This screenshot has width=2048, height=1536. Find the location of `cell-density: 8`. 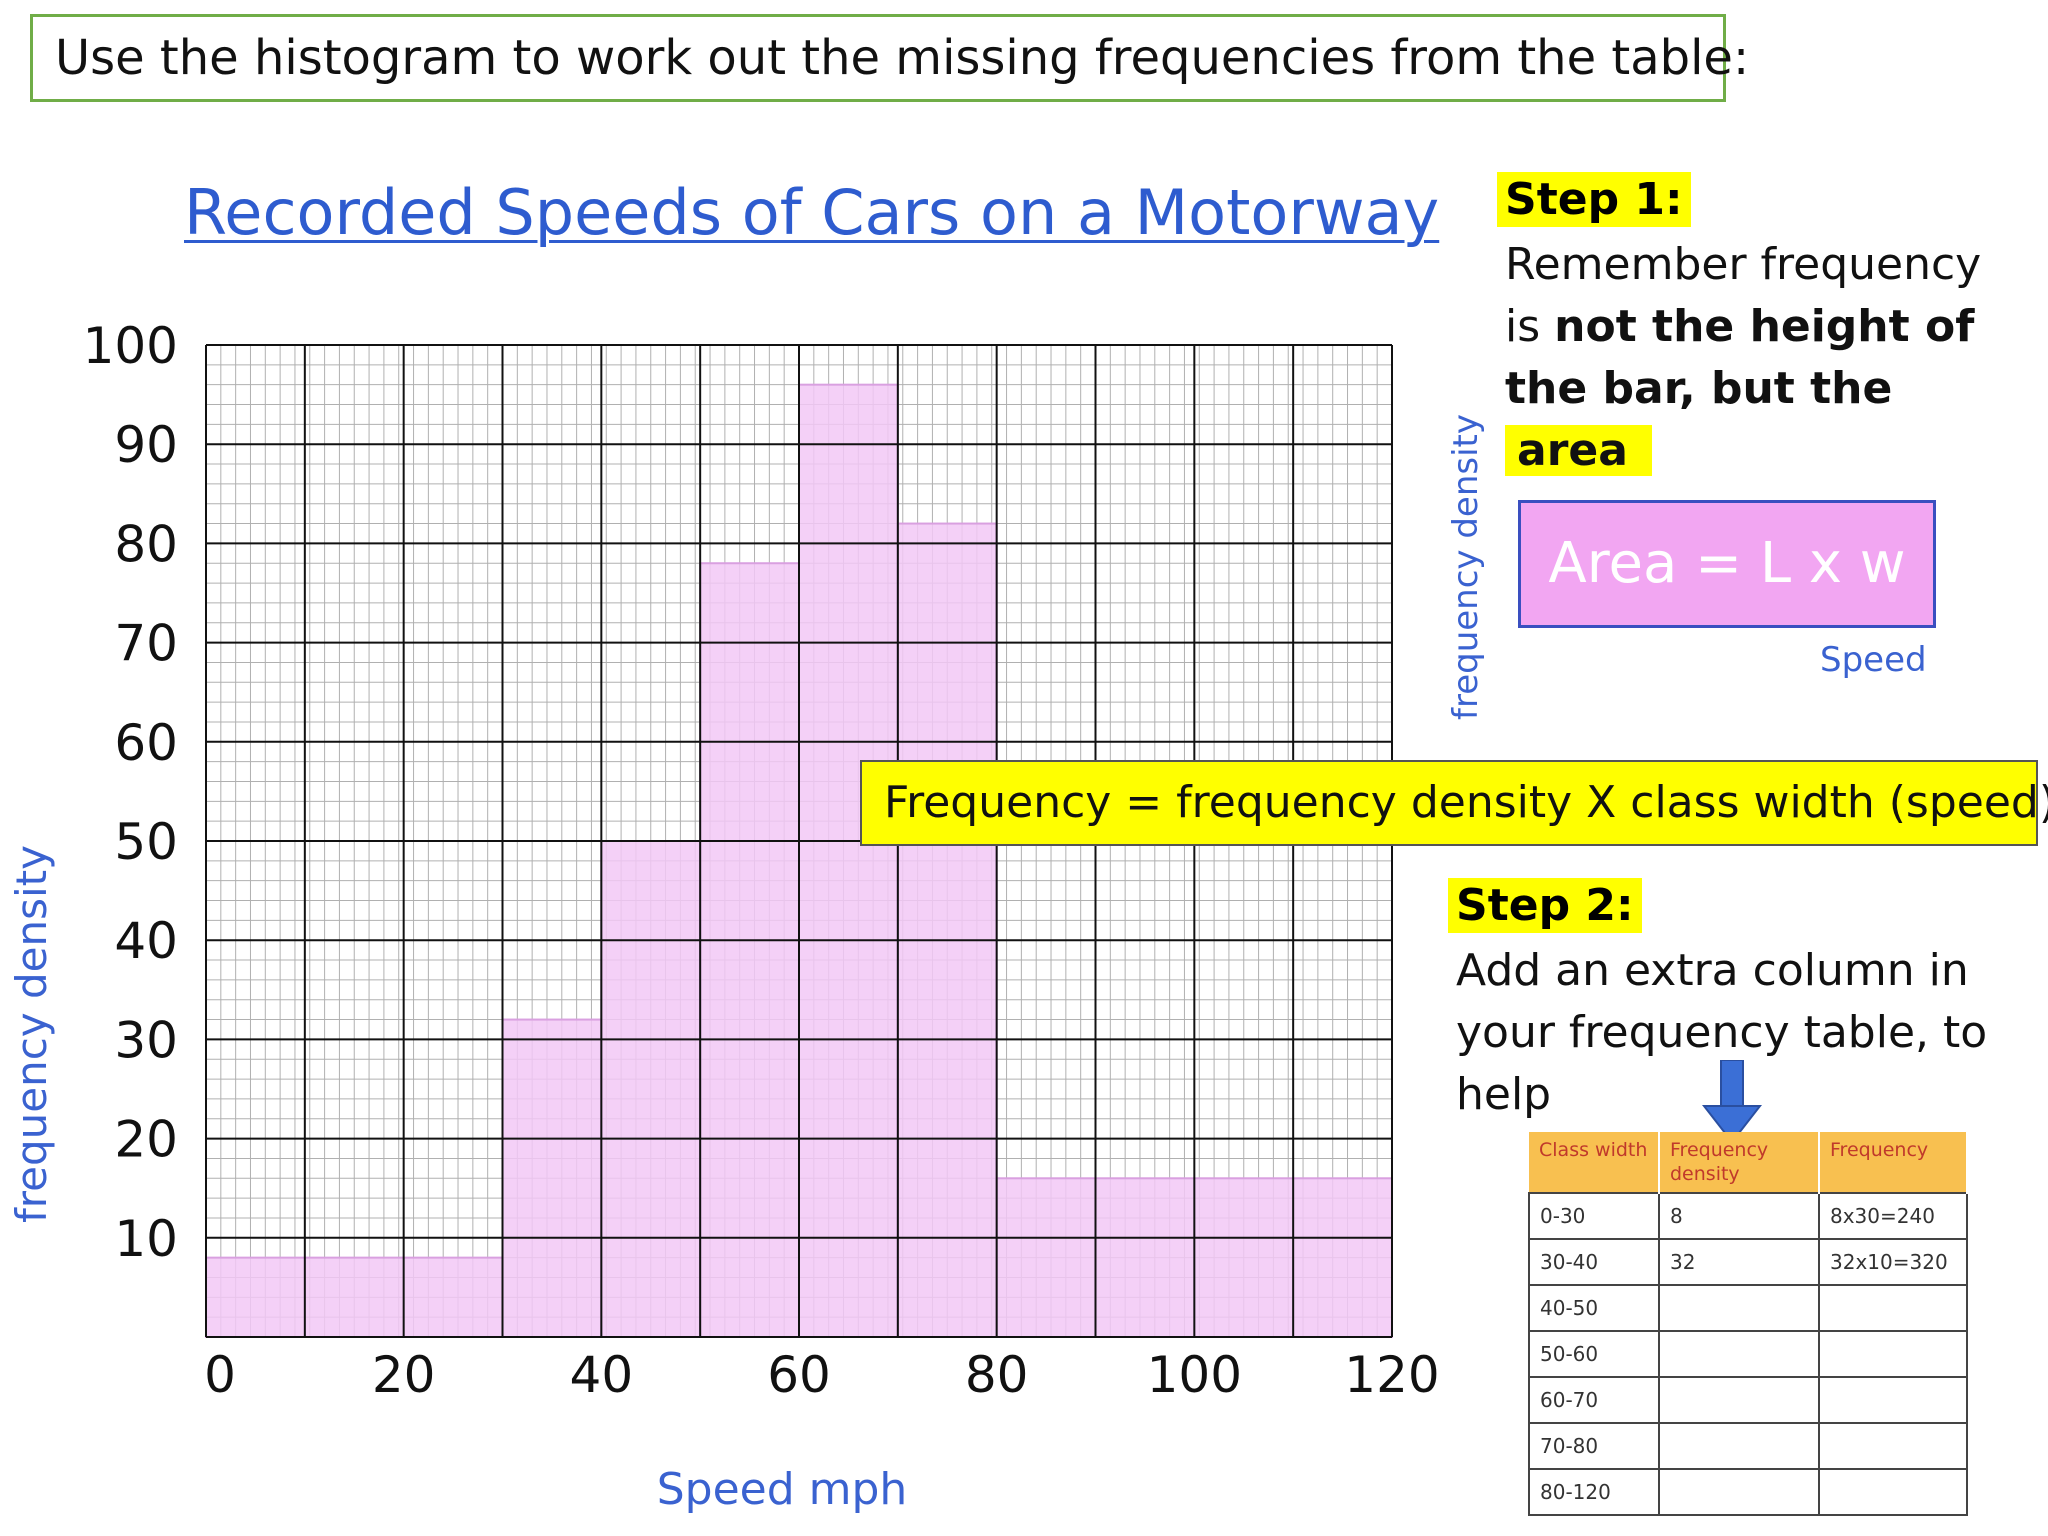

cell-density: 8 is located at coordinates (1739, 1216).